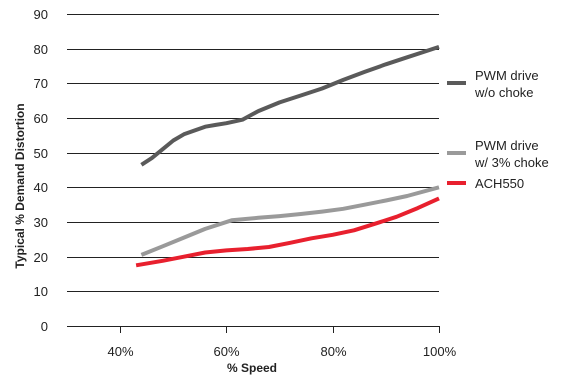 Image resolution: width=577 pixels, height=381 pixels. What do you see at coordinates (41, 170) in the screenshot?
I see `y-axis-ticks: 0 10 20 30 40 50 60 70 80 90` at bounding box center [41, 170].